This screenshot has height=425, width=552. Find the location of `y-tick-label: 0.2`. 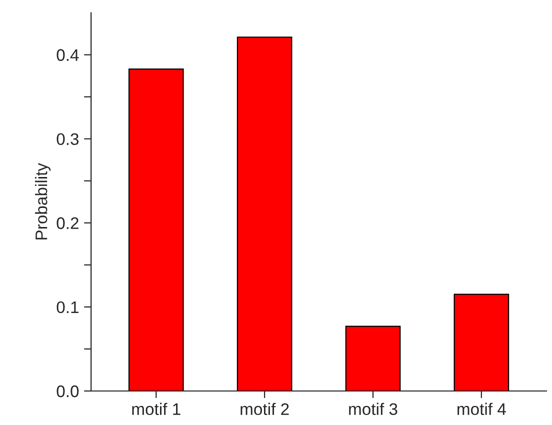

y-tick-label: 0.2 is located at coordinates (67, 223).